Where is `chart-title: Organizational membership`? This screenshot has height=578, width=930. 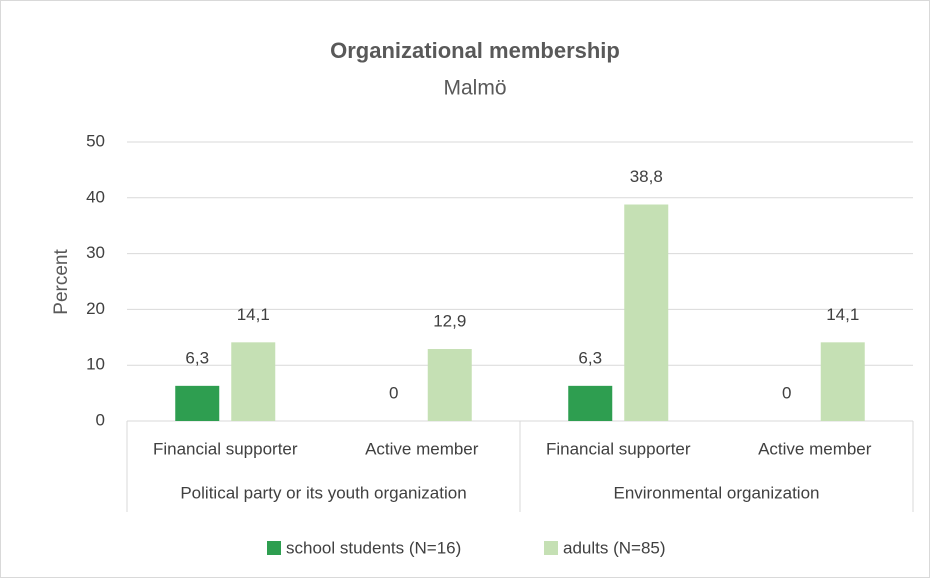 chart-title: Organizational membership is located at coordinates (475, 50).